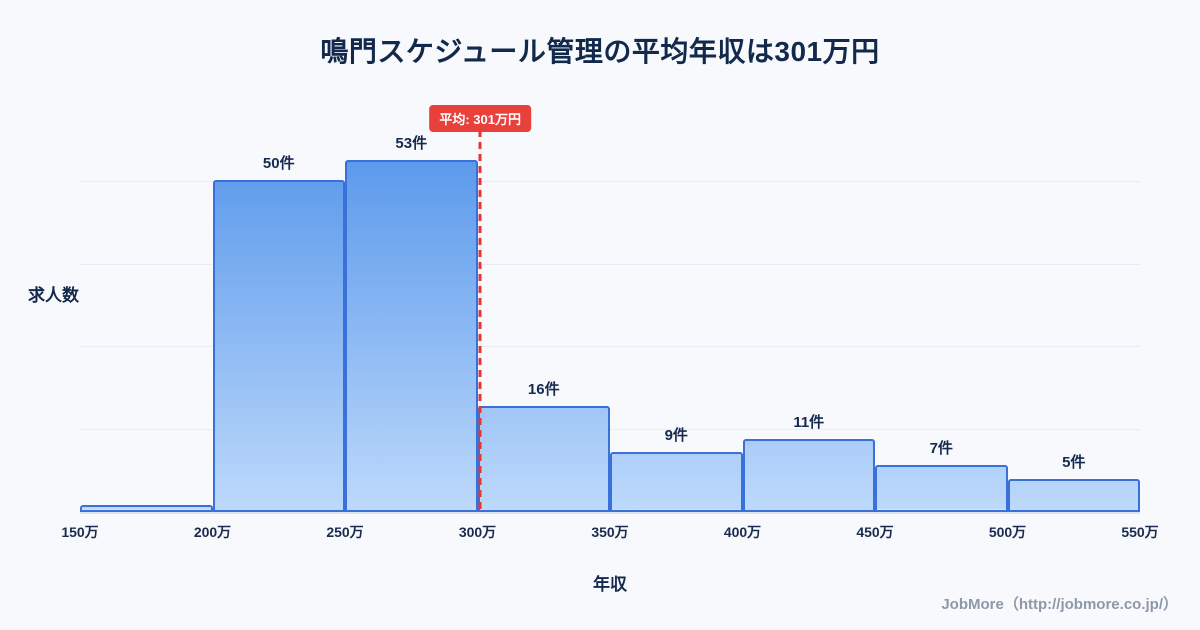 The width and height of the screenshot is (1200, 630). Describe the element at coordinates (742, 532) in the screenshot. I see `x-tick-label: 400万` at that location.